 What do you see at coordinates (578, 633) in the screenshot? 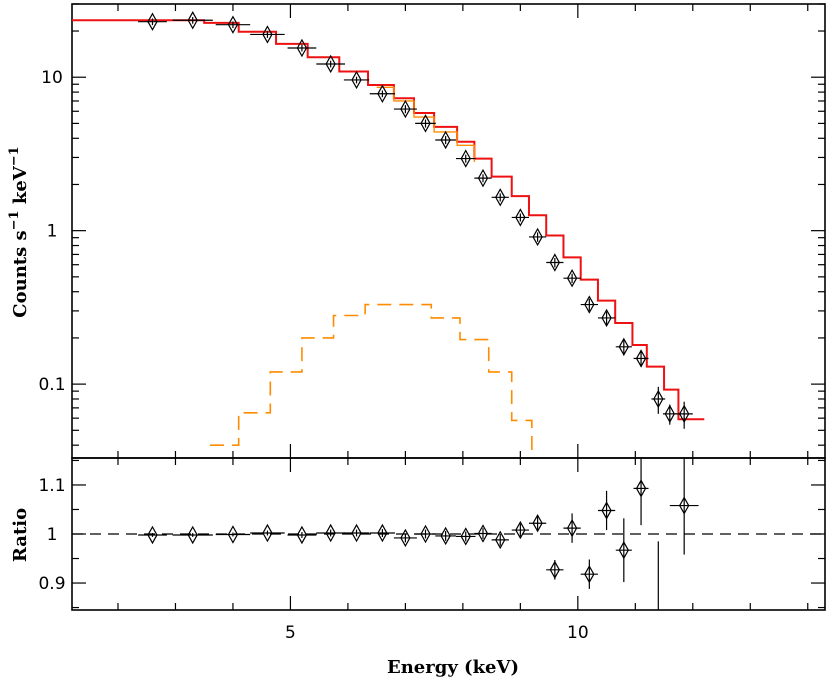
I see `x-tick-label: 10` at bounding box center [578, 633].